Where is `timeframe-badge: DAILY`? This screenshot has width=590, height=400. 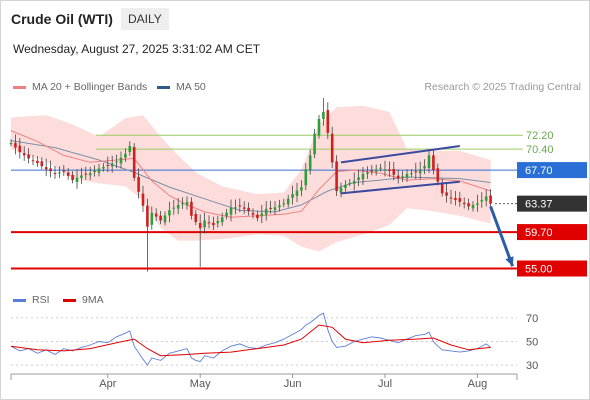
timeframe-badge: DAILY is located at coordinates (145, 19).